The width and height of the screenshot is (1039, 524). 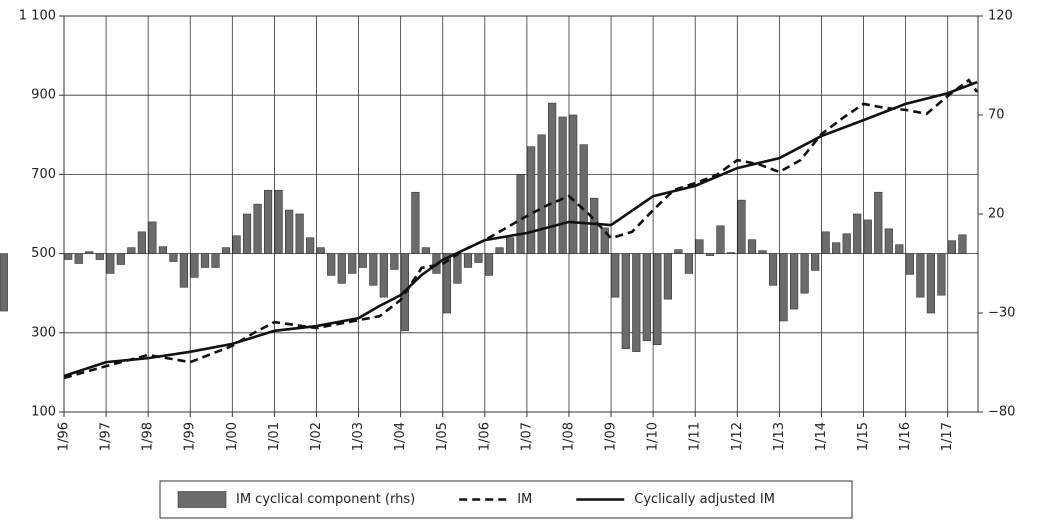 What do you see at coordinates (1001, 412) in the screenshot?
I see `y2-tick-label: −80` at bounding box center [1001, 412].